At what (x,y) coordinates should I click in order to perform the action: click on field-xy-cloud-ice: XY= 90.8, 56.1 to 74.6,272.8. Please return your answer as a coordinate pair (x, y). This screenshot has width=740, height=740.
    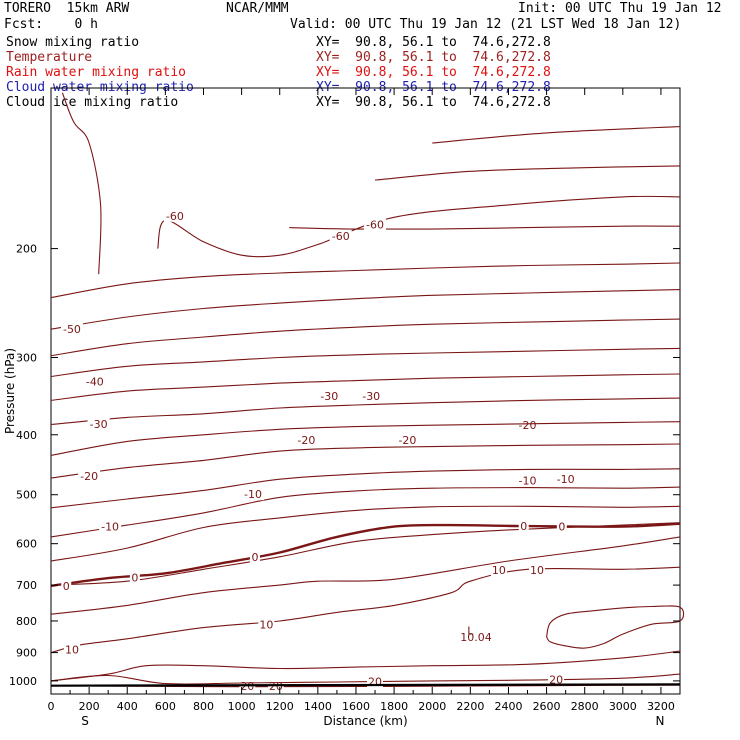
    Looking at the image, I should click on (433, 102).